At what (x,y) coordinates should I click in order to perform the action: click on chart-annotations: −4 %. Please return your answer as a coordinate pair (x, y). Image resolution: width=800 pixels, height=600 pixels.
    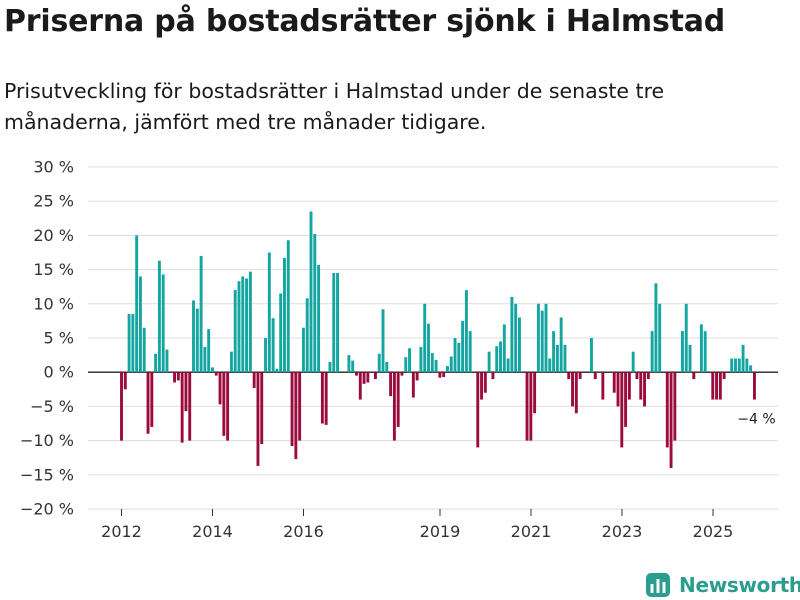
    Looking at the image, I should click on (756, 420).